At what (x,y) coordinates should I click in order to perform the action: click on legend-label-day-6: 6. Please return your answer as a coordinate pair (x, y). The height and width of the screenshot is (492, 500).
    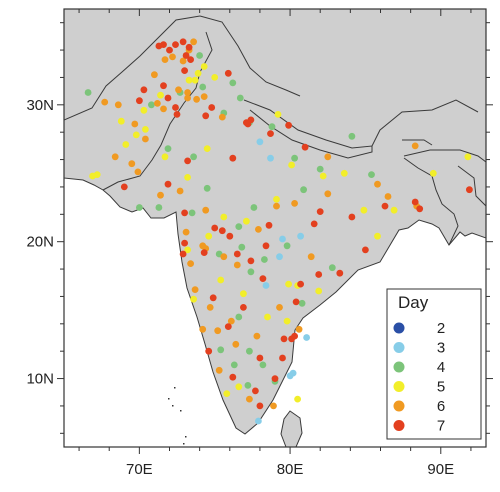
    Looking at the image, I should click on (441, 406).